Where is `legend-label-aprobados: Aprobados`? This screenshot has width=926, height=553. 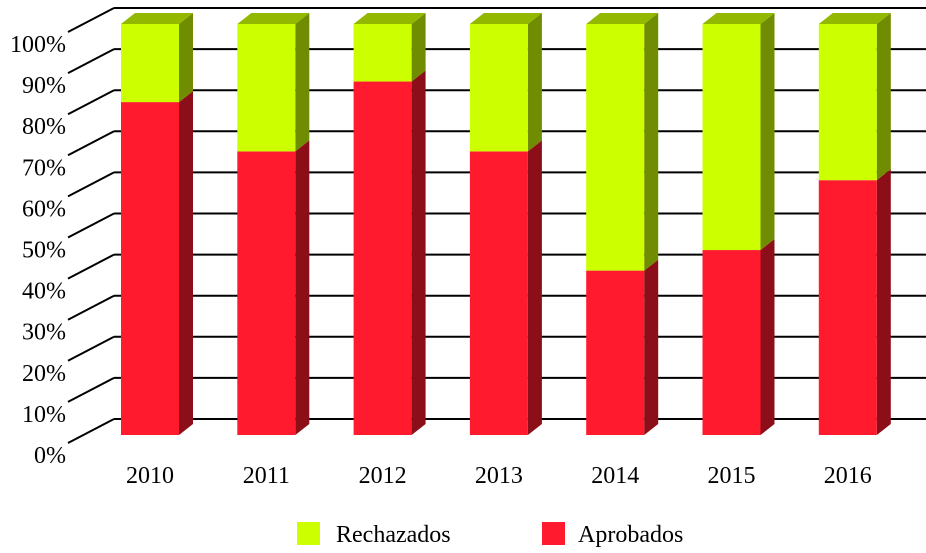 legend-label-aprobados: Aprobados is located at coordinates (630, 535).